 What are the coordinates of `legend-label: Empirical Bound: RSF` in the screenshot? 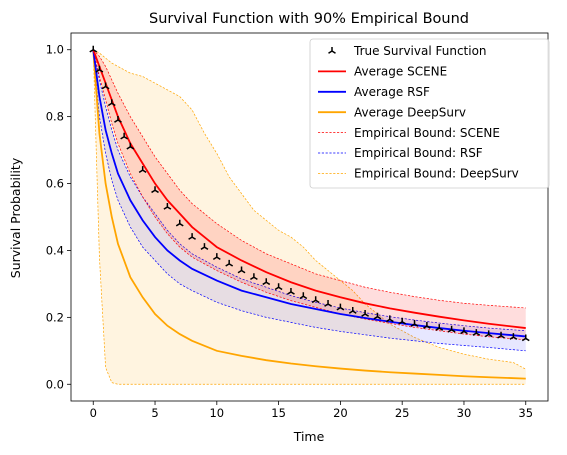 It's located at (418, 153).